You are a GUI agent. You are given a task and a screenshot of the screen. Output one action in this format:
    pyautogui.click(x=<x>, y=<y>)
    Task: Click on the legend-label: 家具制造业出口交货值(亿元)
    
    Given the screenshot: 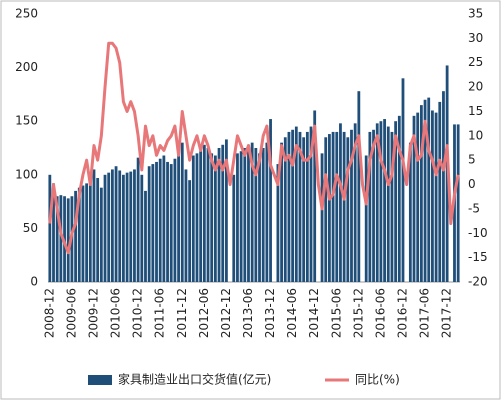 What is the action you would take?
    pyautogui.click(x=194, y=379)
    